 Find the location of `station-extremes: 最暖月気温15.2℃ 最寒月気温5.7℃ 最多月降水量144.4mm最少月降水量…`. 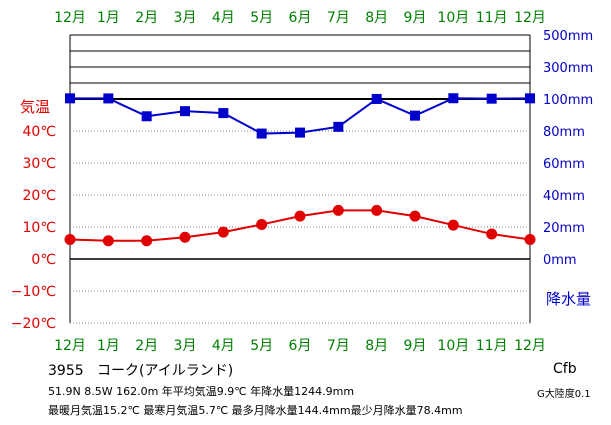

station-extremes: 最暖月気温15.2℃ 最寒月気温5.7℃ 最多月降水量144.4mm最少月降水量… is located at coordinates (255, 410).